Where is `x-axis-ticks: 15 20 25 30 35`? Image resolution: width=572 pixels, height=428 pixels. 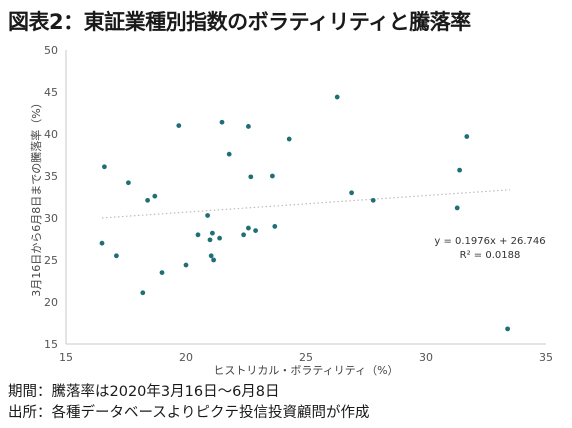 x-axis-ticks: 15 20 25 30 35 is located at coordinates (306, 357).